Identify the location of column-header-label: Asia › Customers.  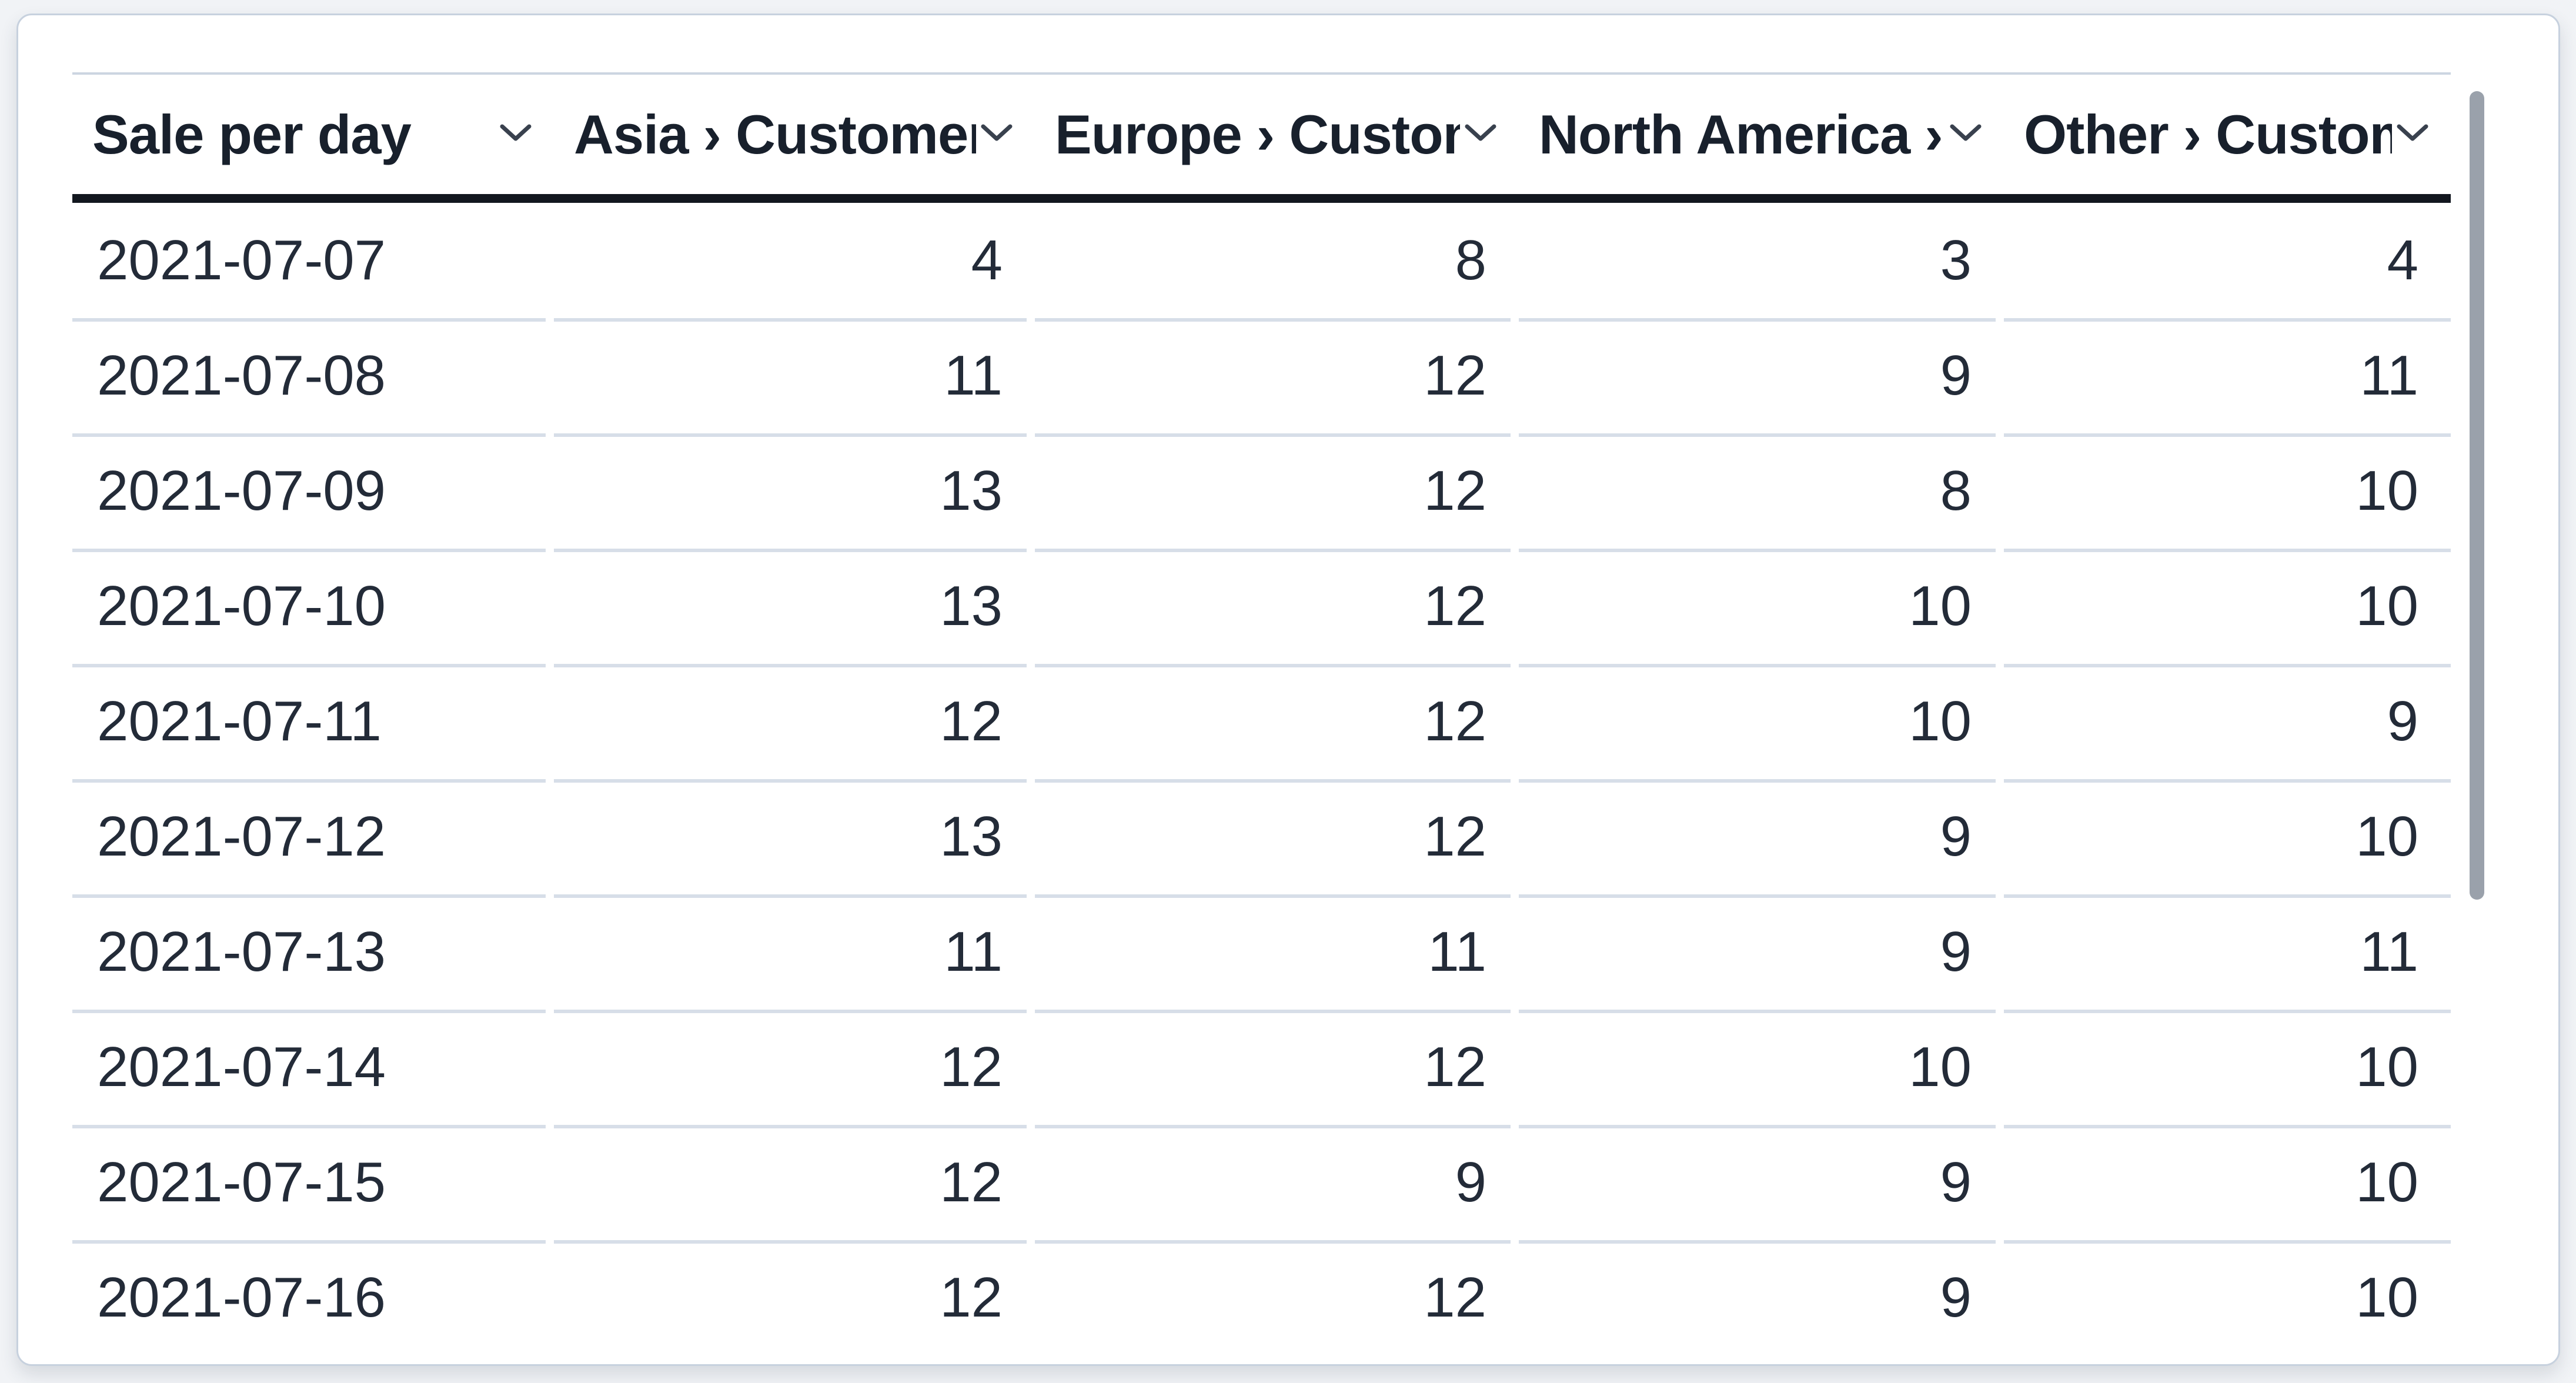
(775, 134).